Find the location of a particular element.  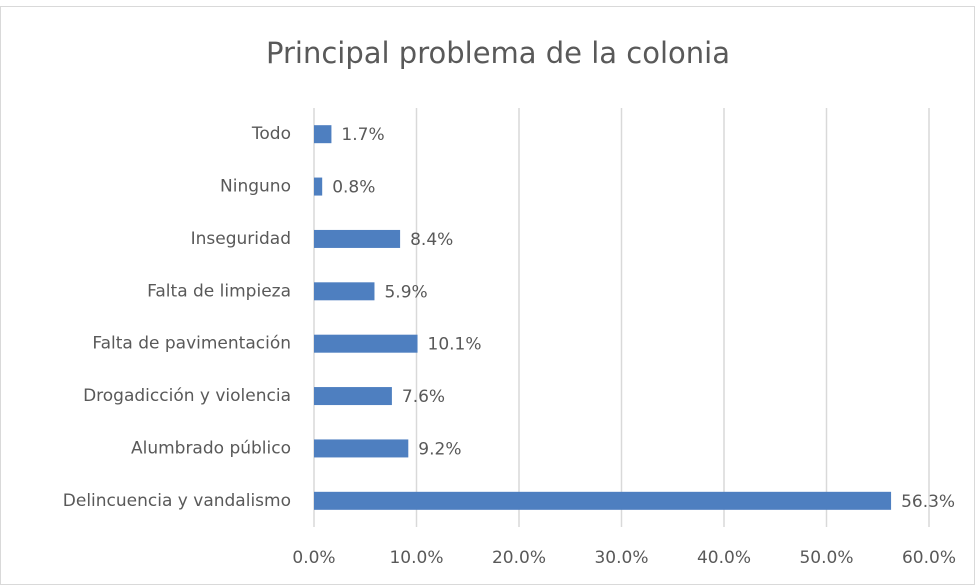

y-tick-label: Todo is located at coordinates (271, 134).